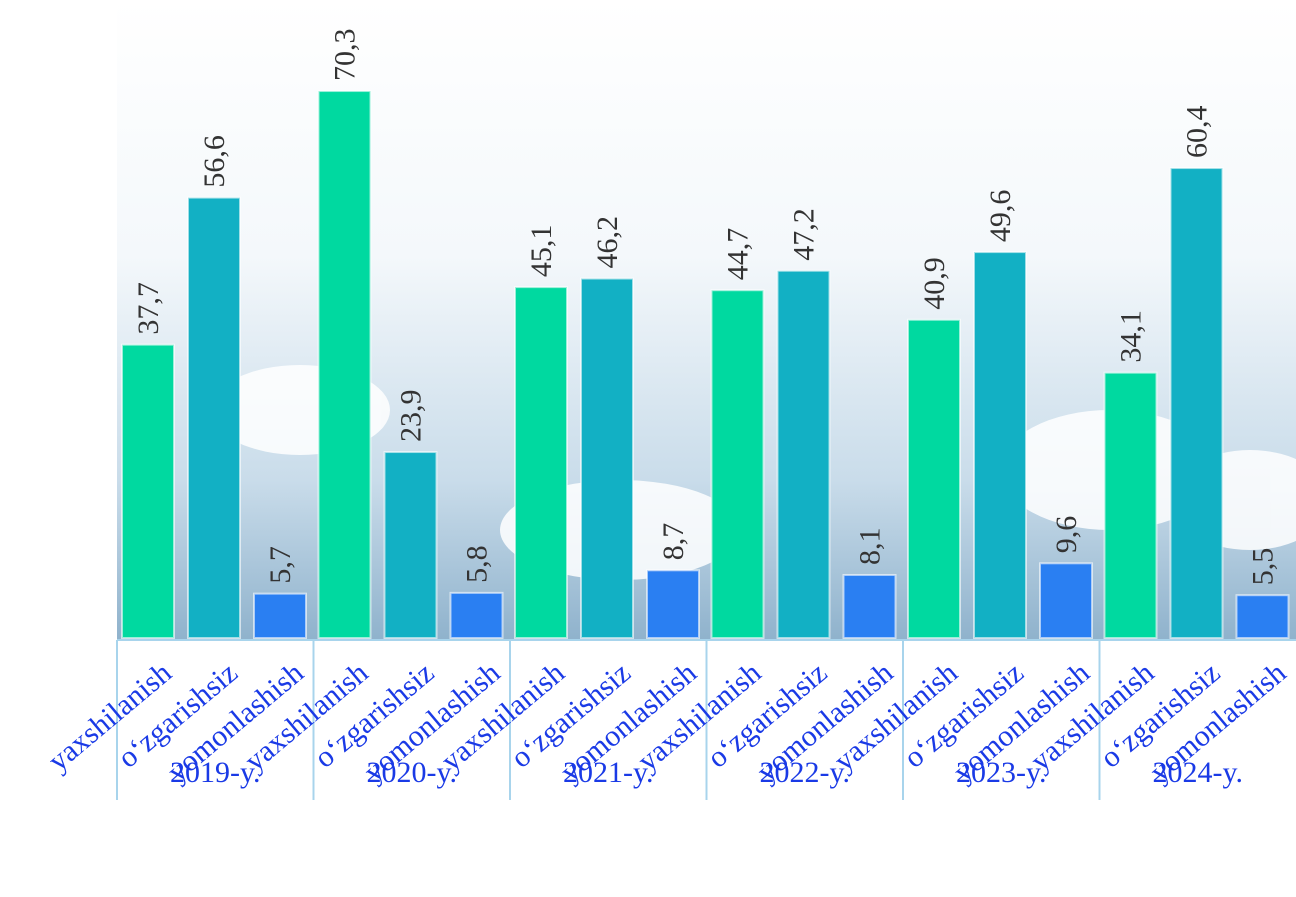  I want to click on value-label: 44,7, so click(738, 254).